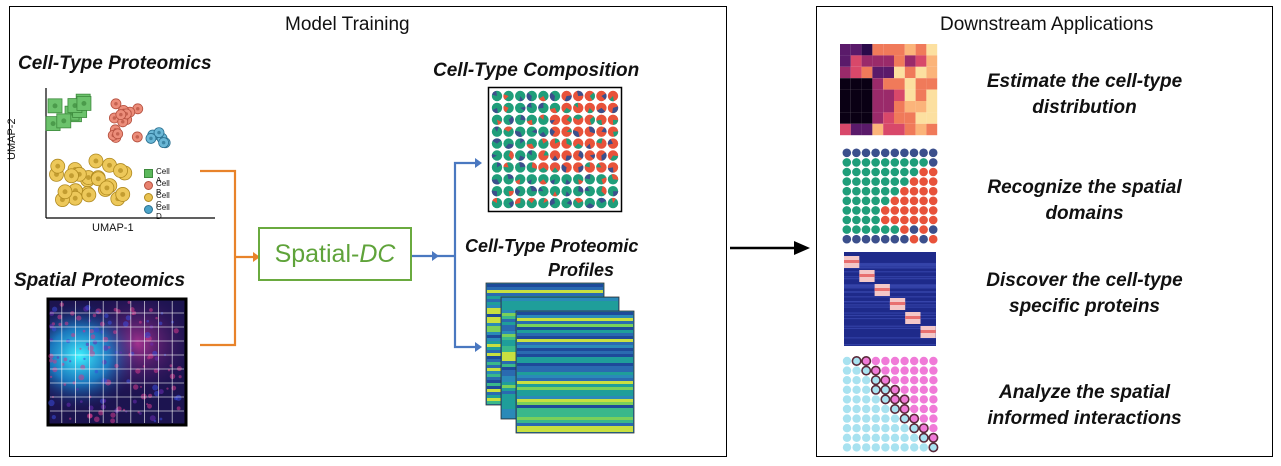 This screenshot has width=1281, height=466. Describe the element at coordinates (852, 261) in the screenshot. I see `protein-block-peak` at that location.